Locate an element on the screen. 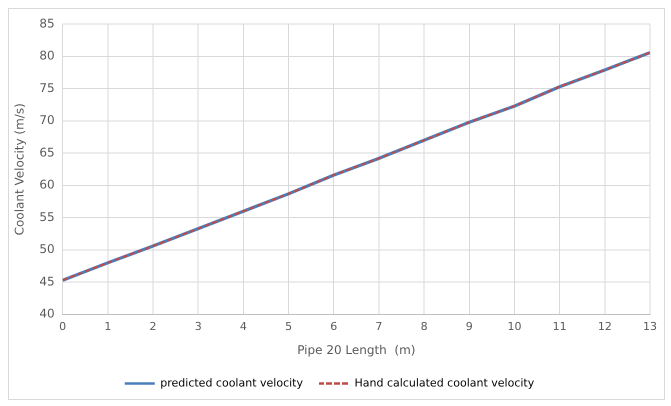  x-tick-label: 10 is located at coordinates (514, 326).